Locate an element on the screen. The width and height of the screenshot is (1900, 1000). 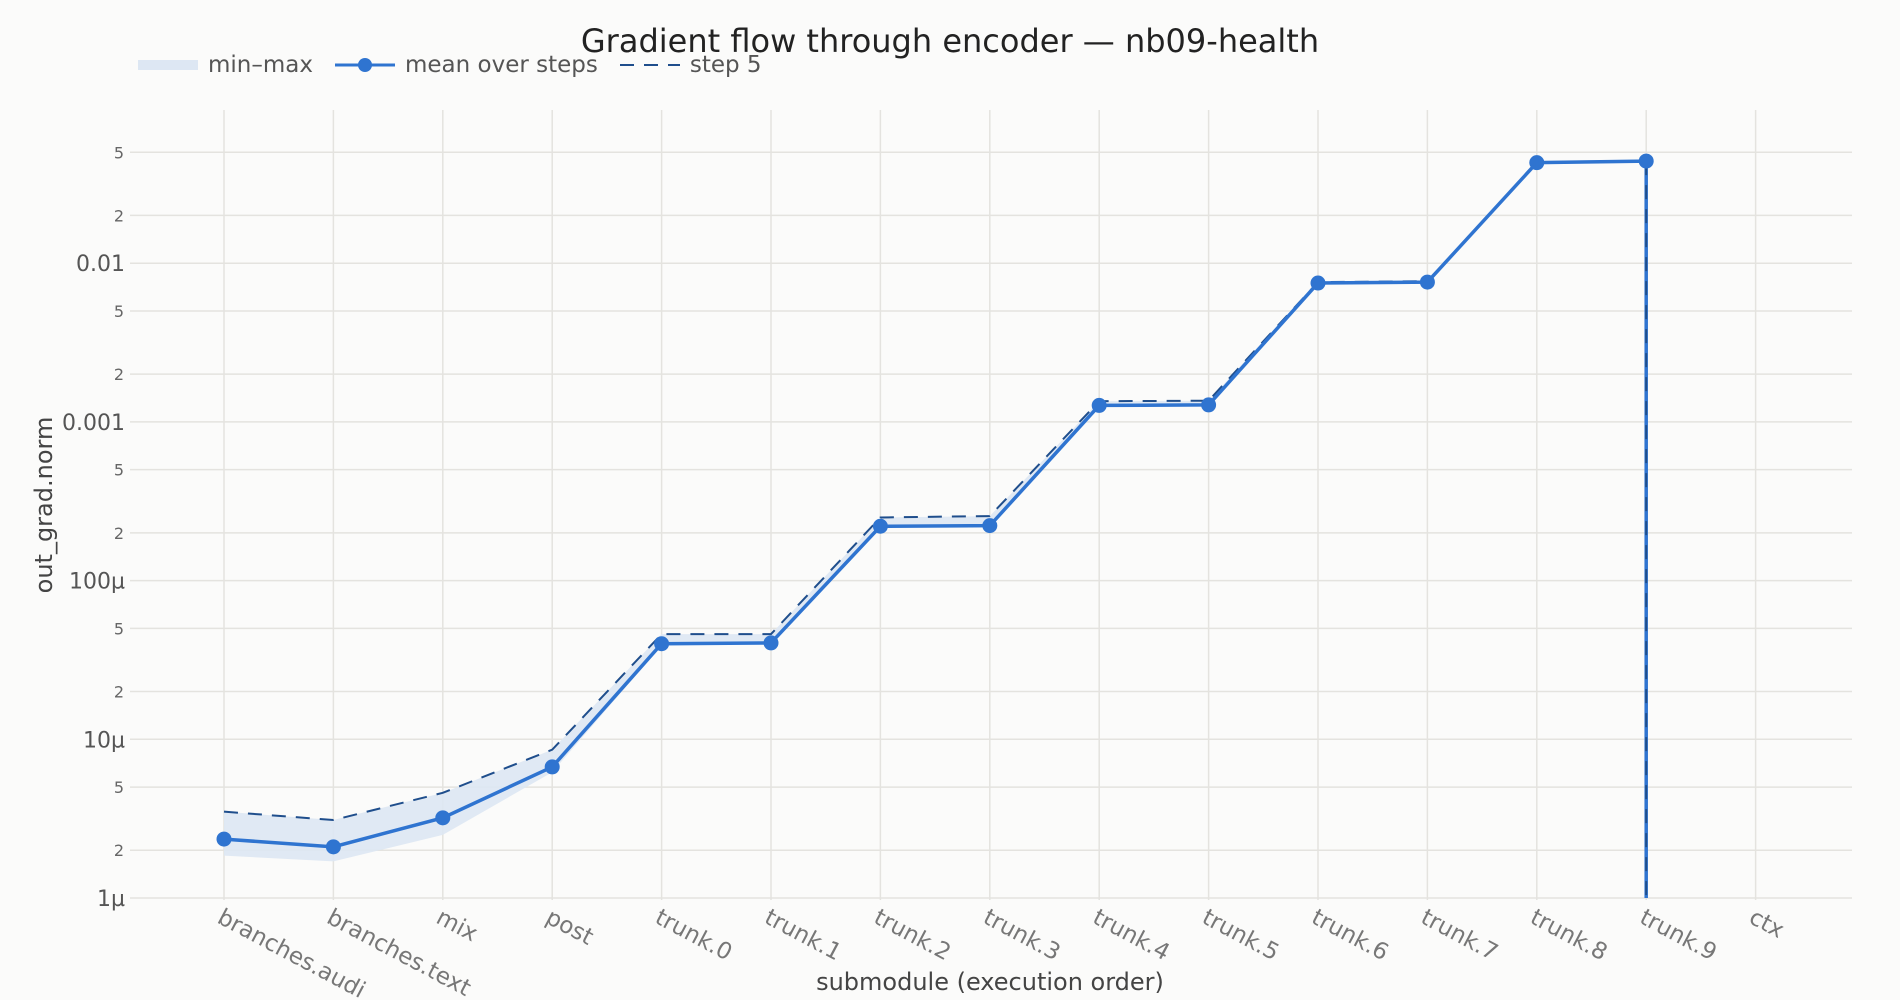
y-tick-label: 1µ is located at coordinates (111, 899).